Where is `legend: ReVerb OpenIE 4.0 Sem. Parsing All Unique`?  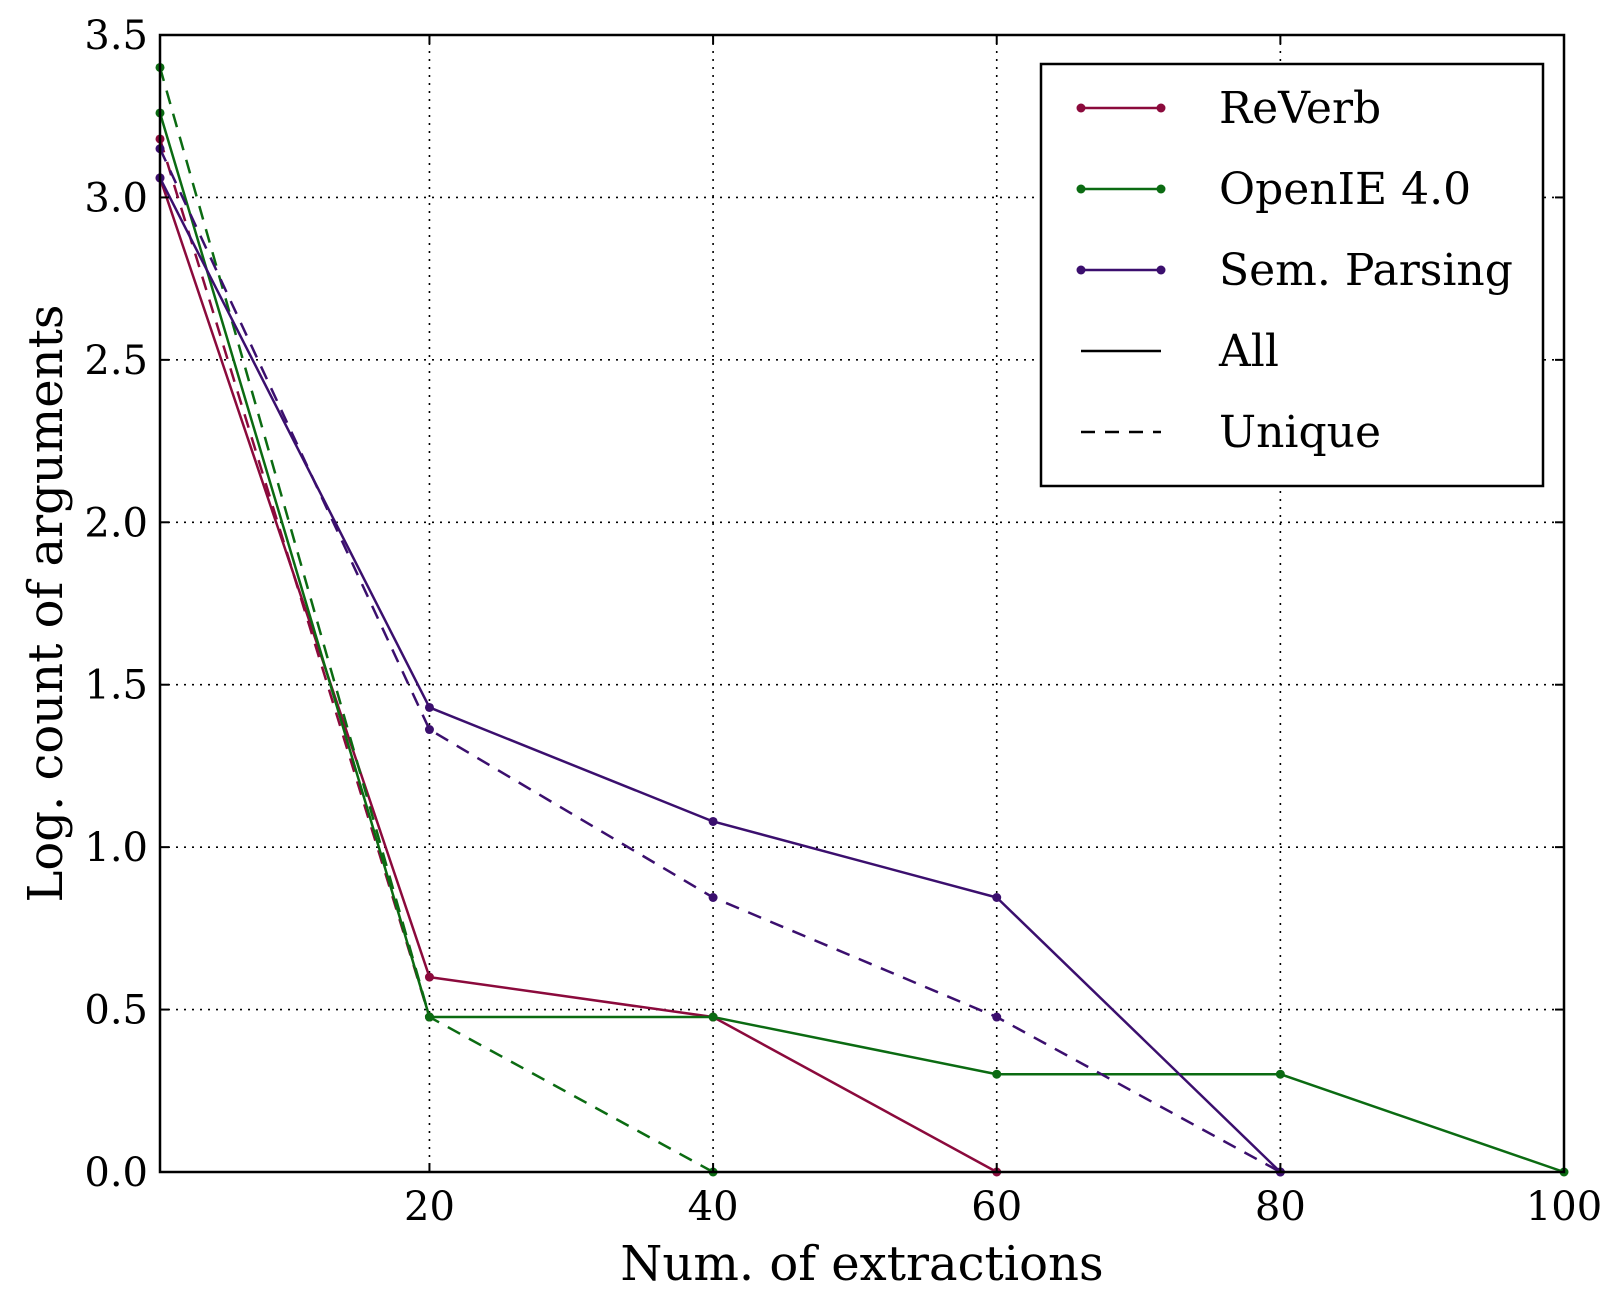
legend: ReVerb OpenIE 4.0 Sem. Parsing All Unique is located at coordinates (1292, 275).